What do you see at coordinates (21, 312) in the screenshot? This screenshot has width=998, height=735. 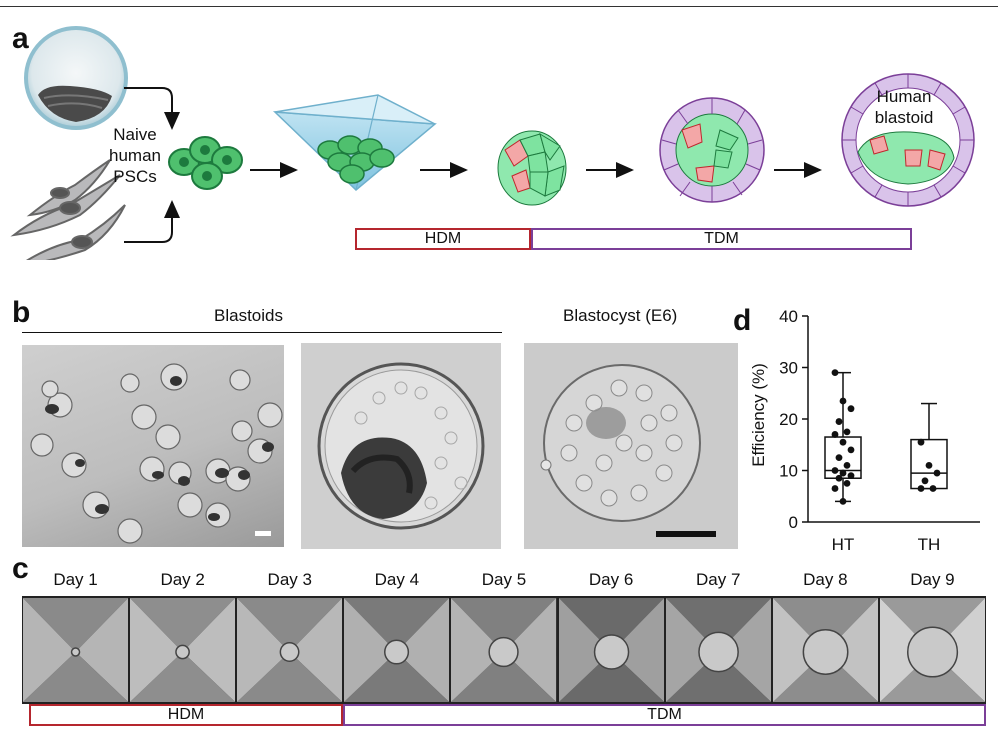 I see `panel-b-letter: b` at bounding box center [21, 312].